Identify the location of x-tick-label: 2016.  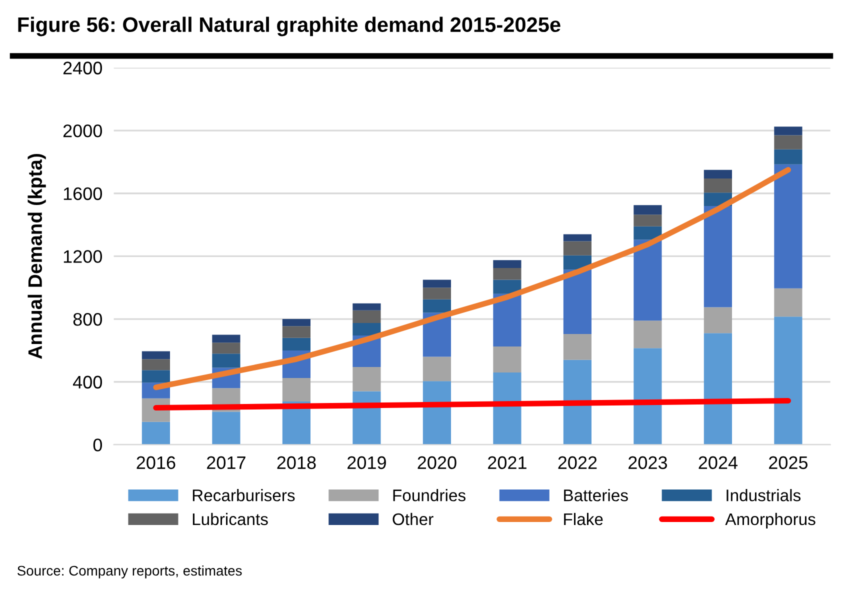
(156, 463).